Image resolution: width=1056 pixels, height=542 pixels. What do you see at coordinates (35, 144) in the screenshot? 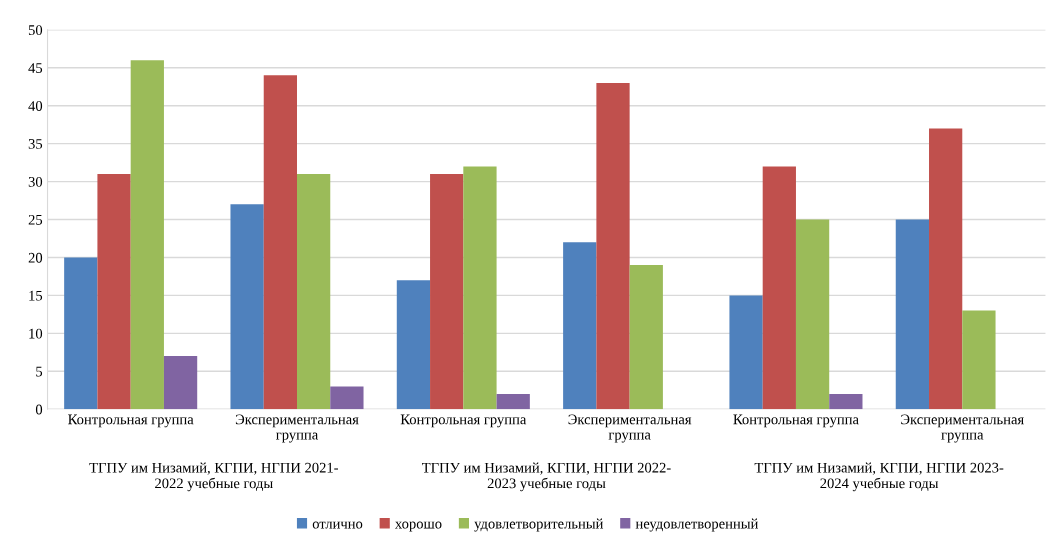
I see `y-tick-label: 35` at bounding box center [35, 144].